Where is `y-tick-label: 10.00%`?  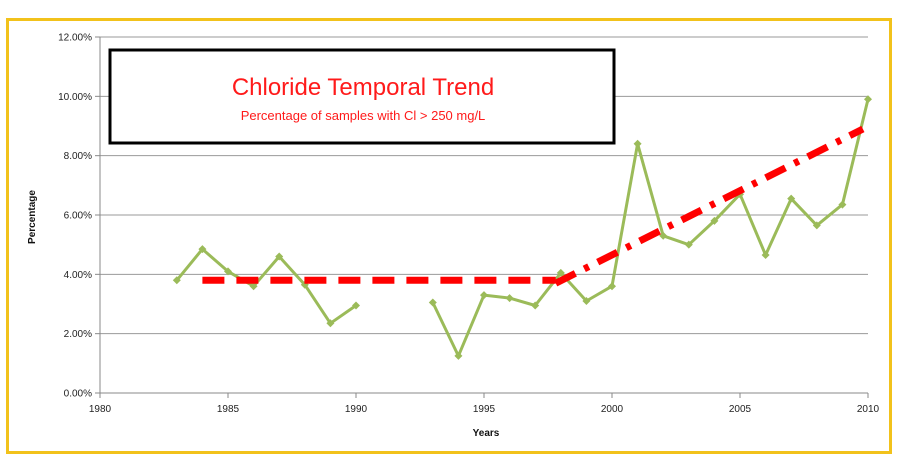 y-tick-label: 10.00% is located at coordinates (75, 97).